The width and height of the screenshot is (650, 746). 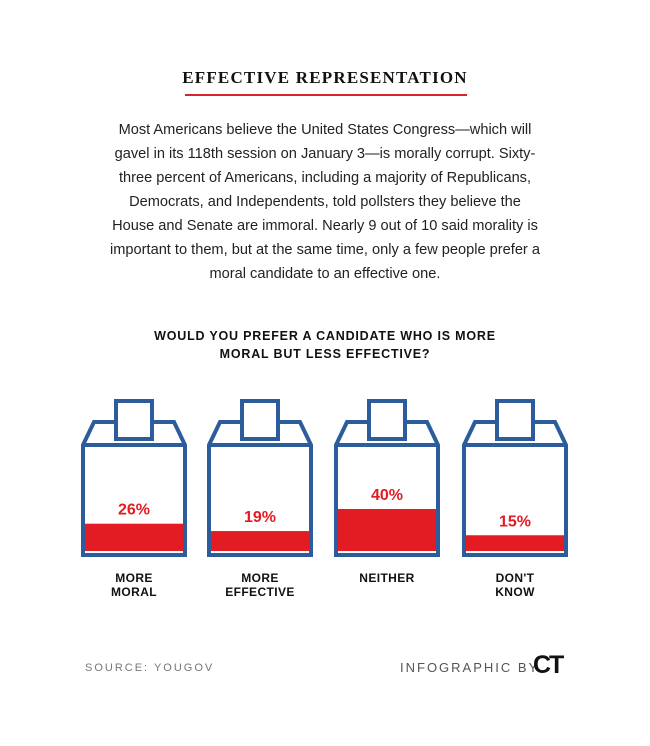 What do you see at coordinates (470, 667) in the screenshot?
I see `credit: INFOGRAPHIC BY` at bounding box center [470, 667].